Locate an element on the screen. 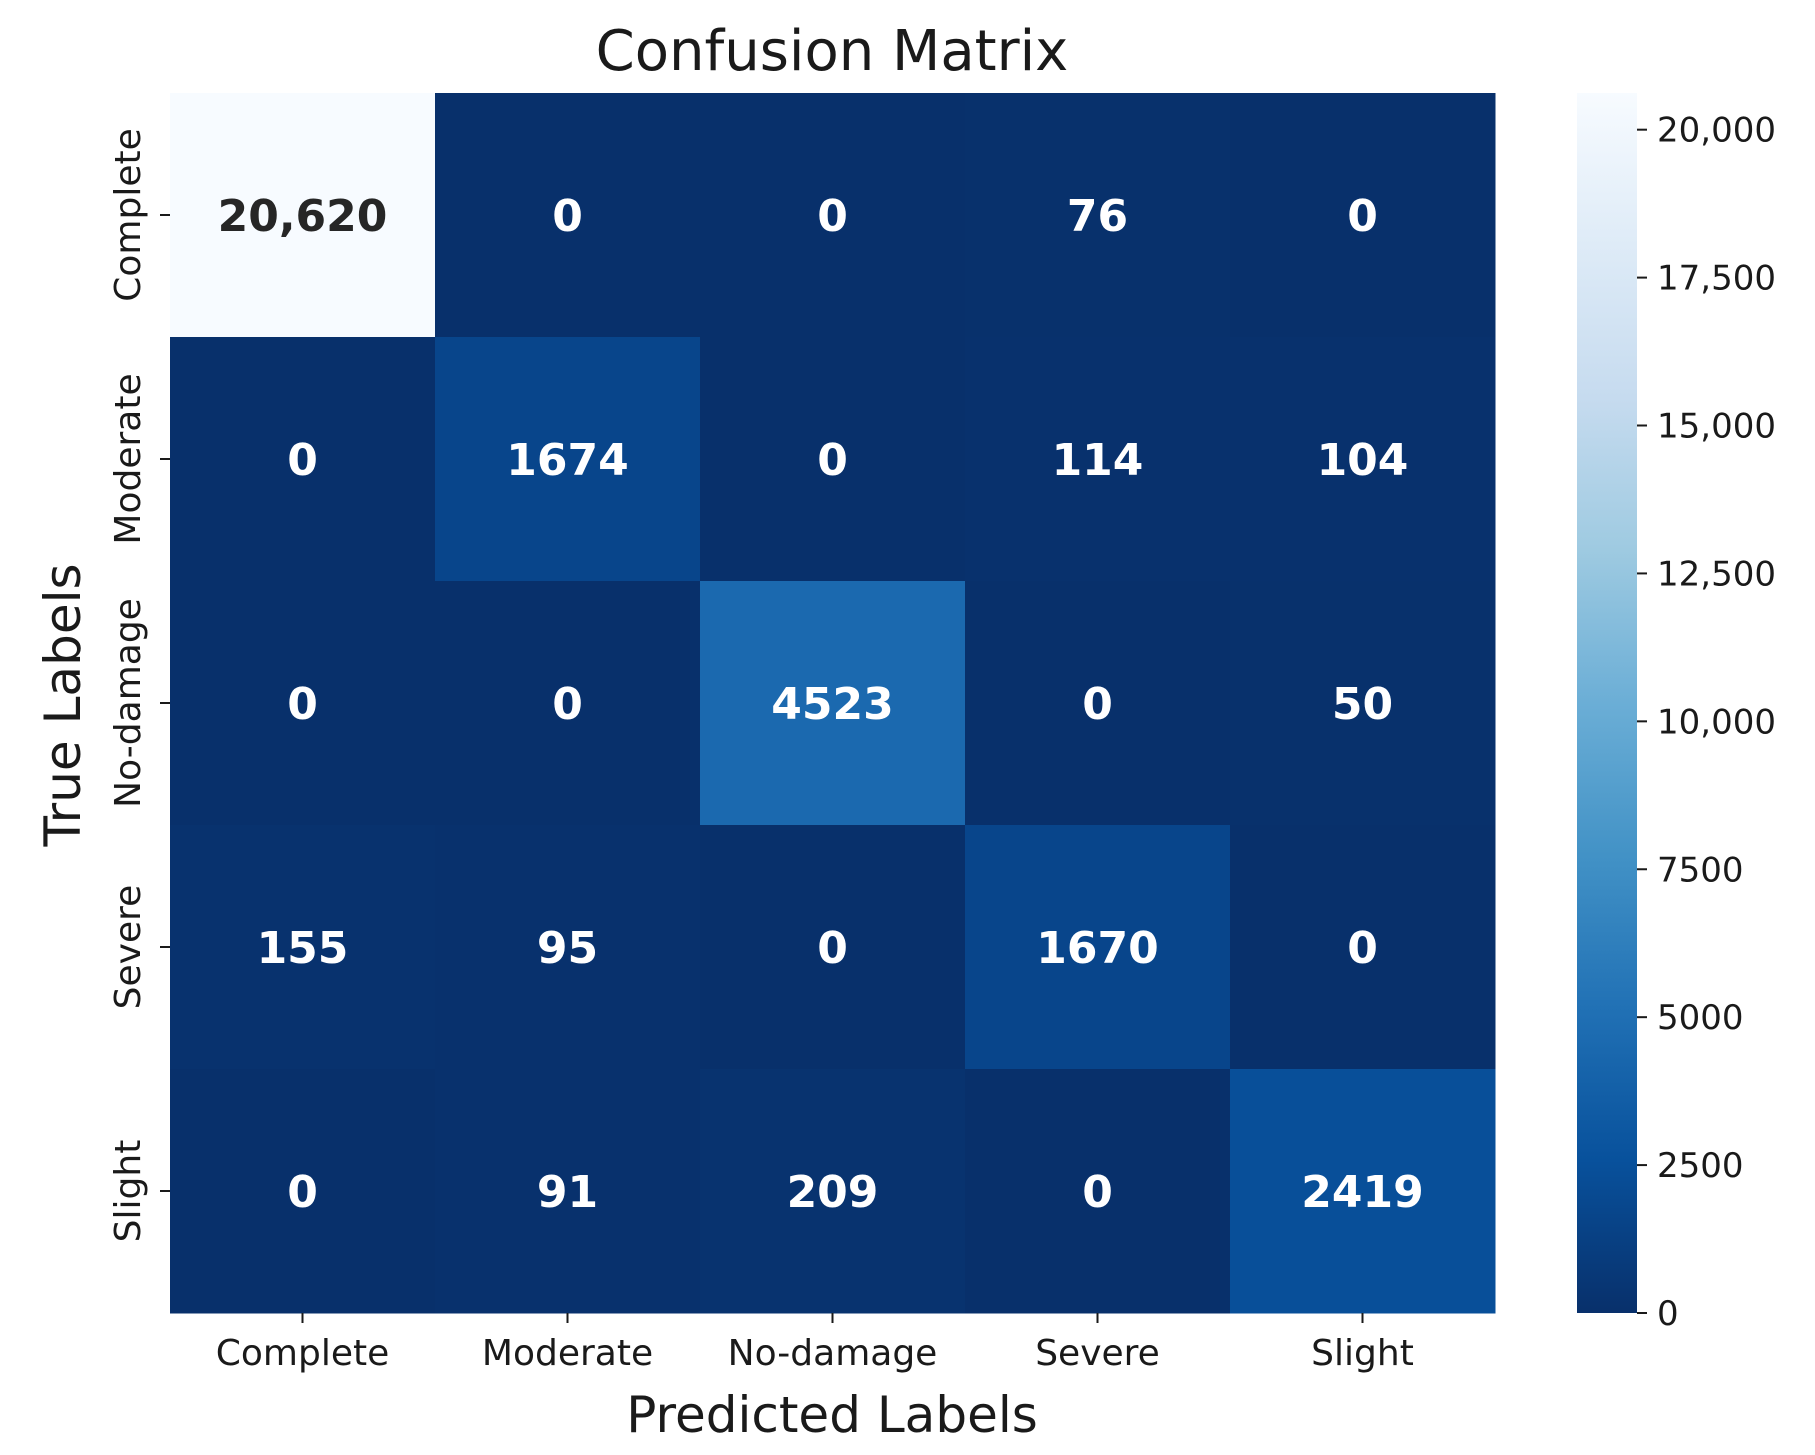 This screenshot has width=1815, height=1455. cell-value-label: 50 is located at coordinates (1362, 704).